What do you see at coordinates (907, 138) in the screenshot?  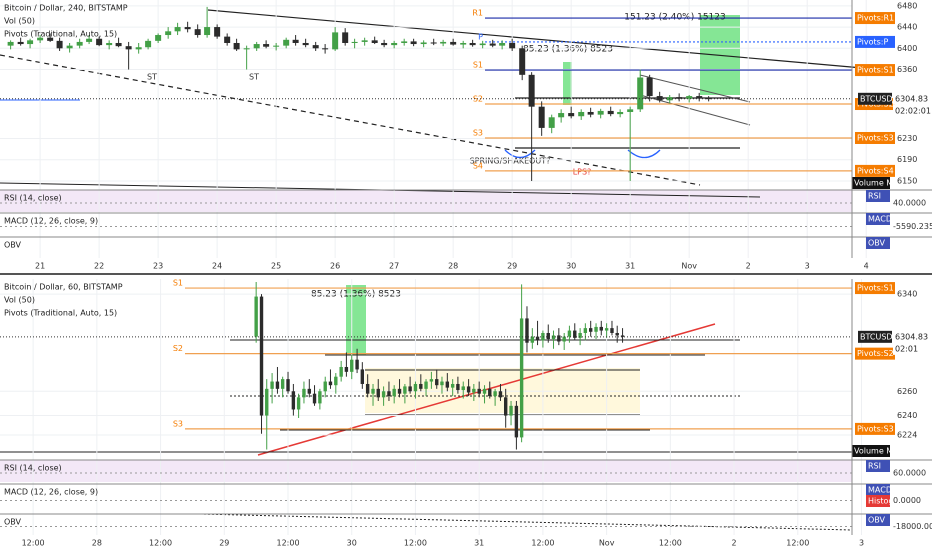 I see `y-tick-label: 6230` at bounding box center [907, 138].